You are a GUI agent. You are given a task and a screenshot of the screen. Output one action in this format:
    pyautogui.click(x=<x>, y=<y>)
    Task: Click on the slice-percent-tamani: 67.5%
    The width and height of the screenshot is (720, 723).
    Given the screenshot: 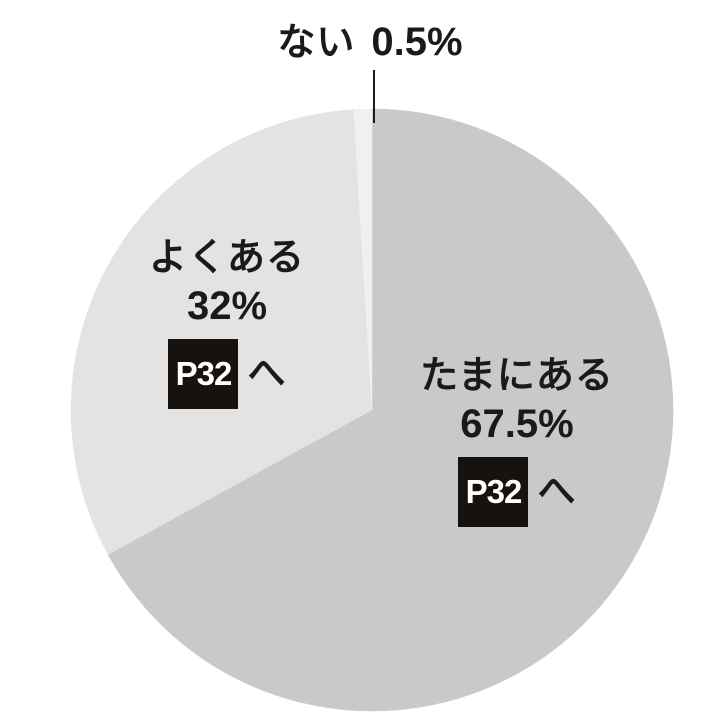 What is the action you would take?
    pyautogui.click(x=517, y=424)
    